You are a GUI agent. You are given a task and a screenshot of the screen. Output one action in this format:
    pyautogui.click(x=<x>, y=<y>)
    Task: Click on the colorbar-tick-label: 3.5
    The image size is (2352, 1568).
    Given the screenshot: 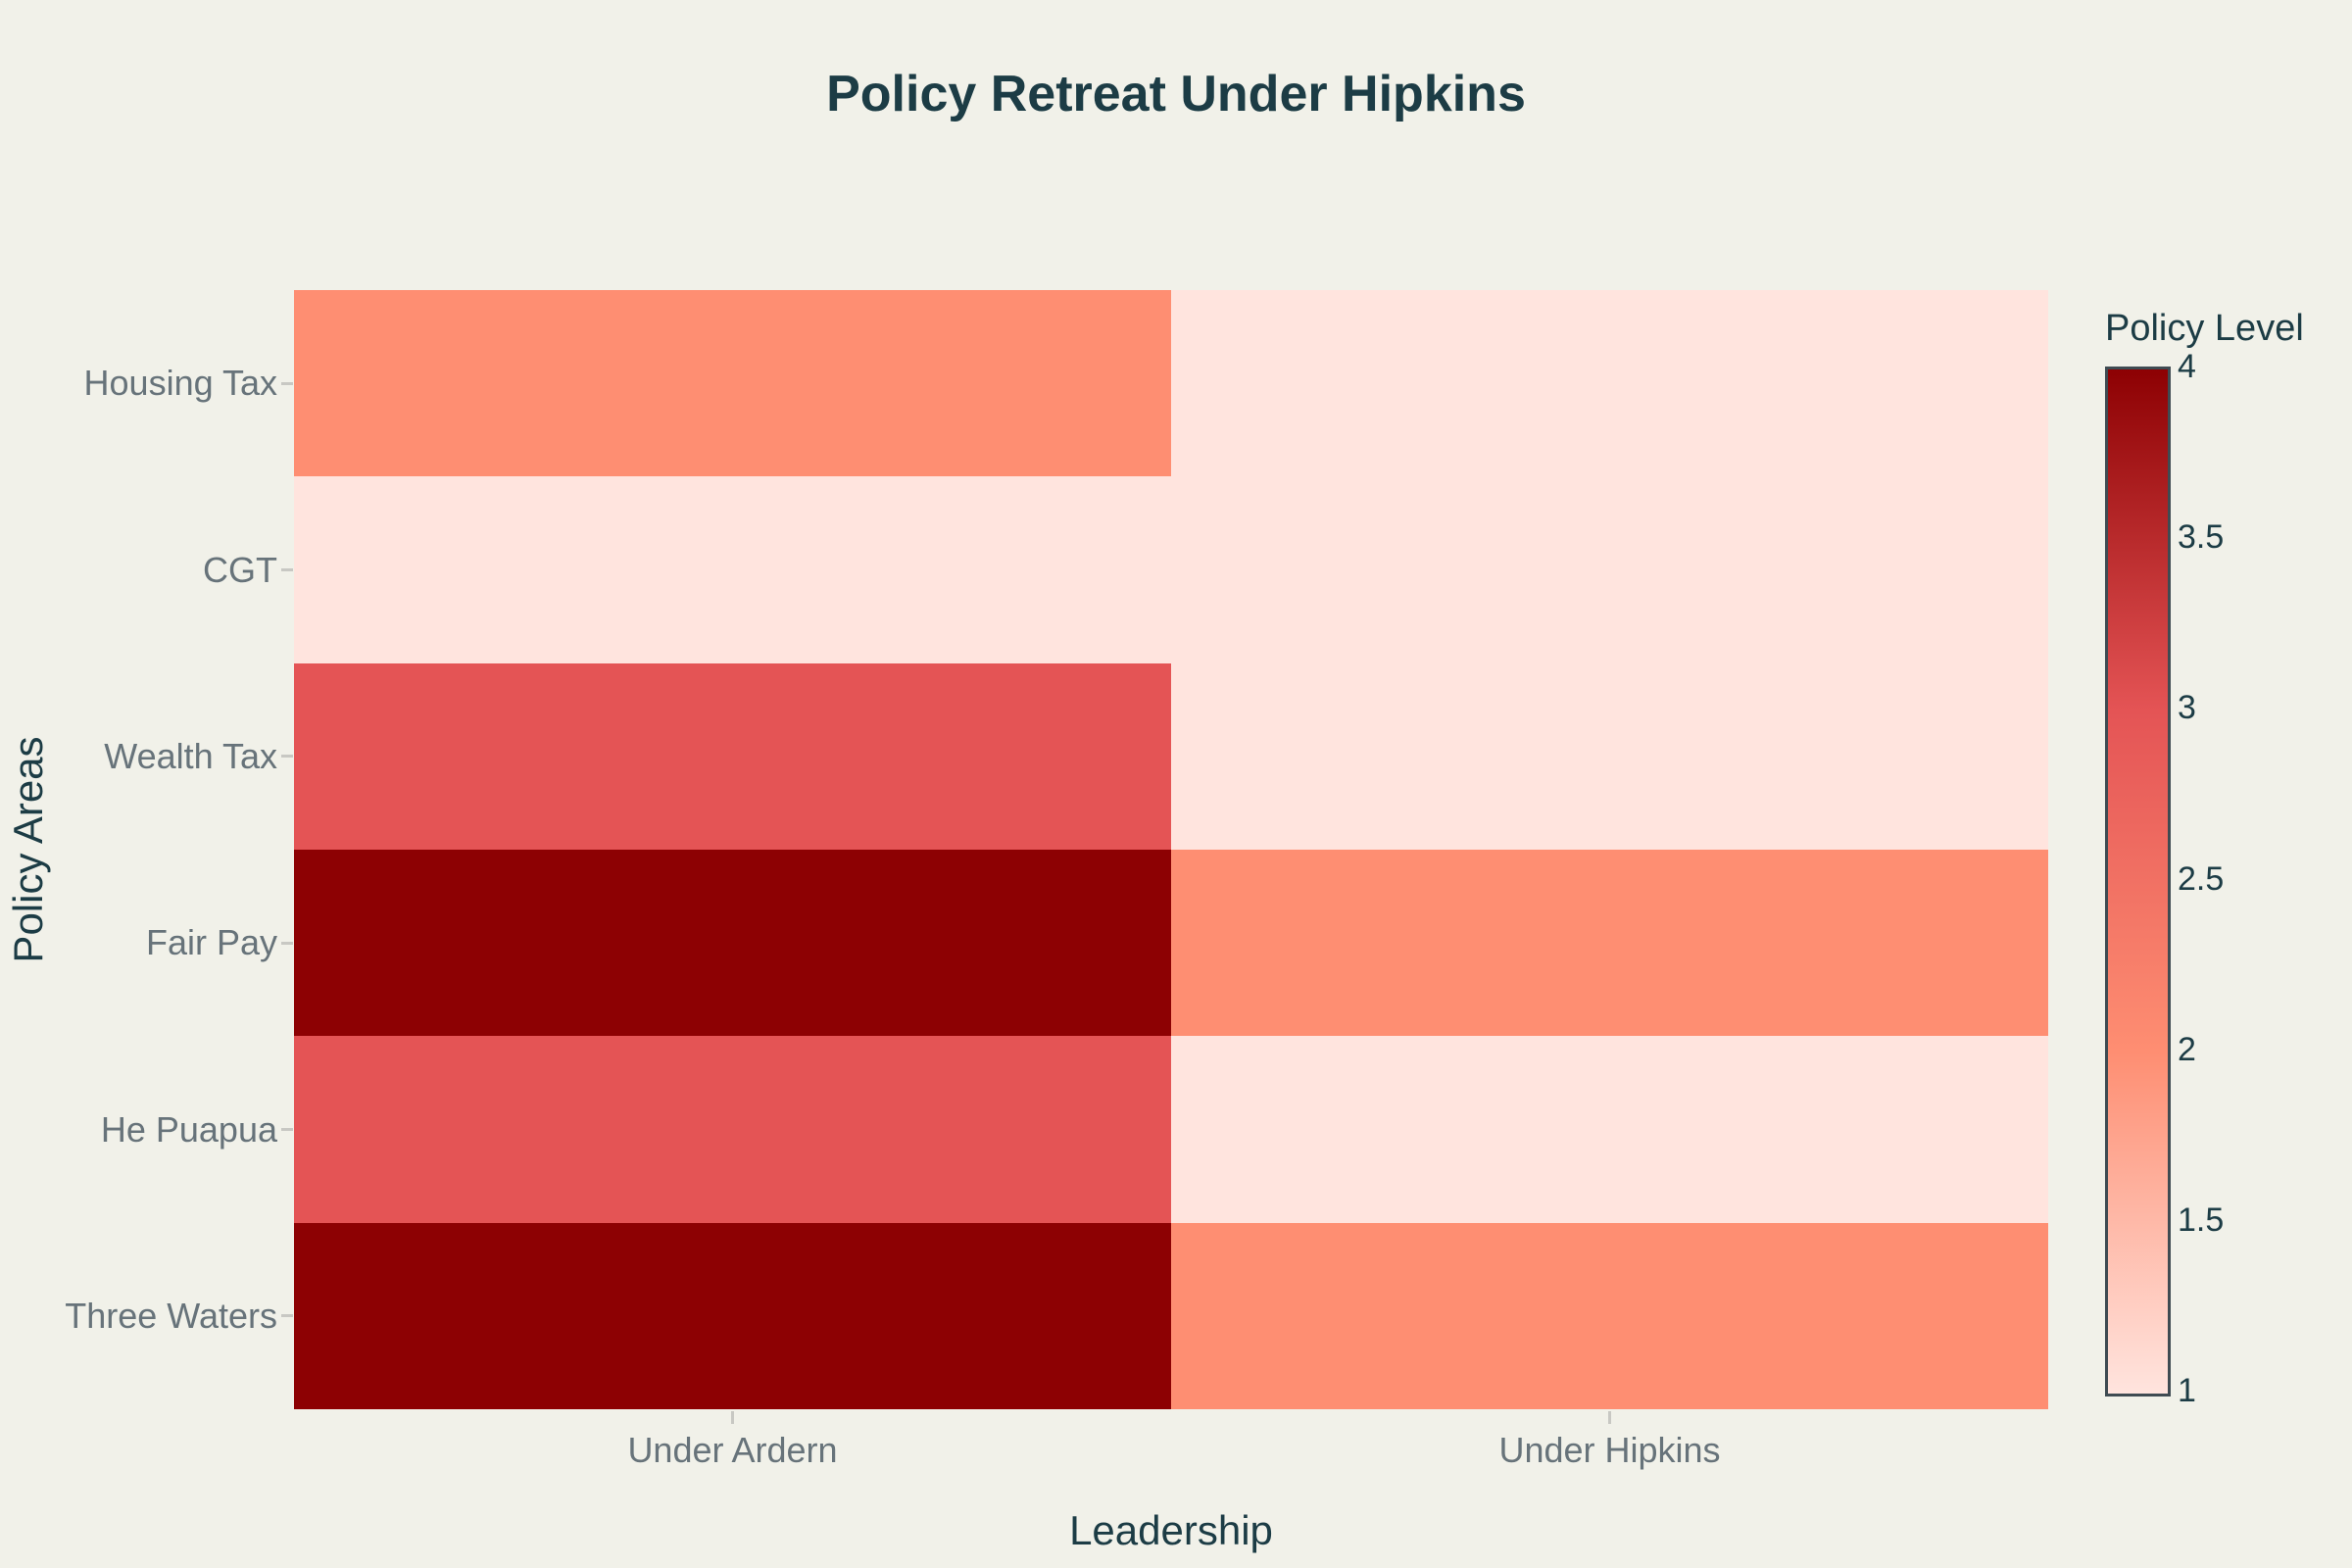 What is the action you would take?
    pyautogui.click(x=2201, y=537)
    